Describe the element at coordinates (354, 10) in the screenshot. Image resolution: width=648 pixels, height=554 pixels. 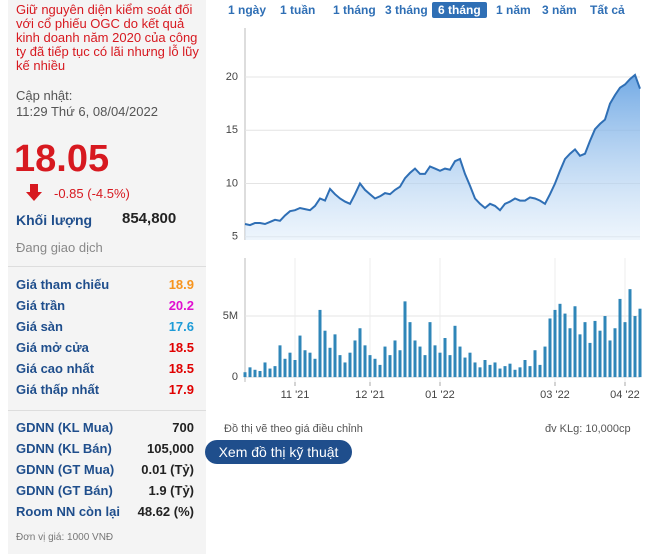
I see `period-tab: 1 tháng` at that location.